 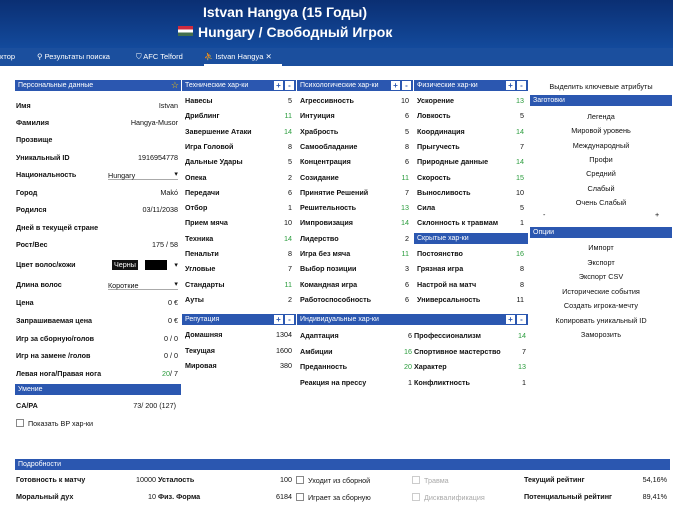 I want to click on personal-row: Национальность Hungary ▾, so click(x=97, y=175).